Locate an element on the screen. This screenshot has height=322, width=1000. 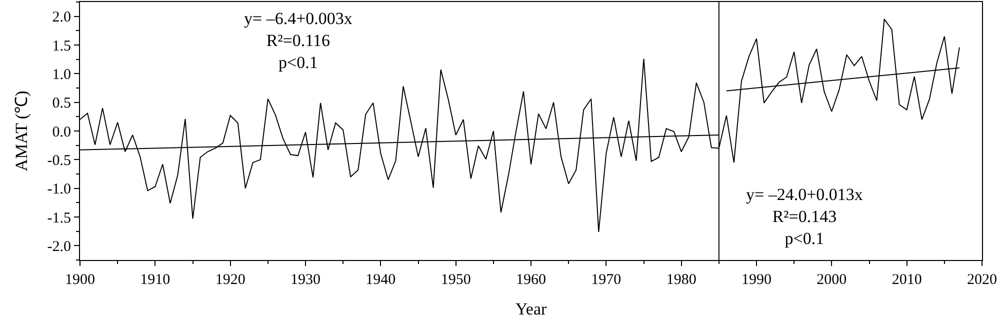
x-tick-label: 1950 is located at coordinates (455, 280).